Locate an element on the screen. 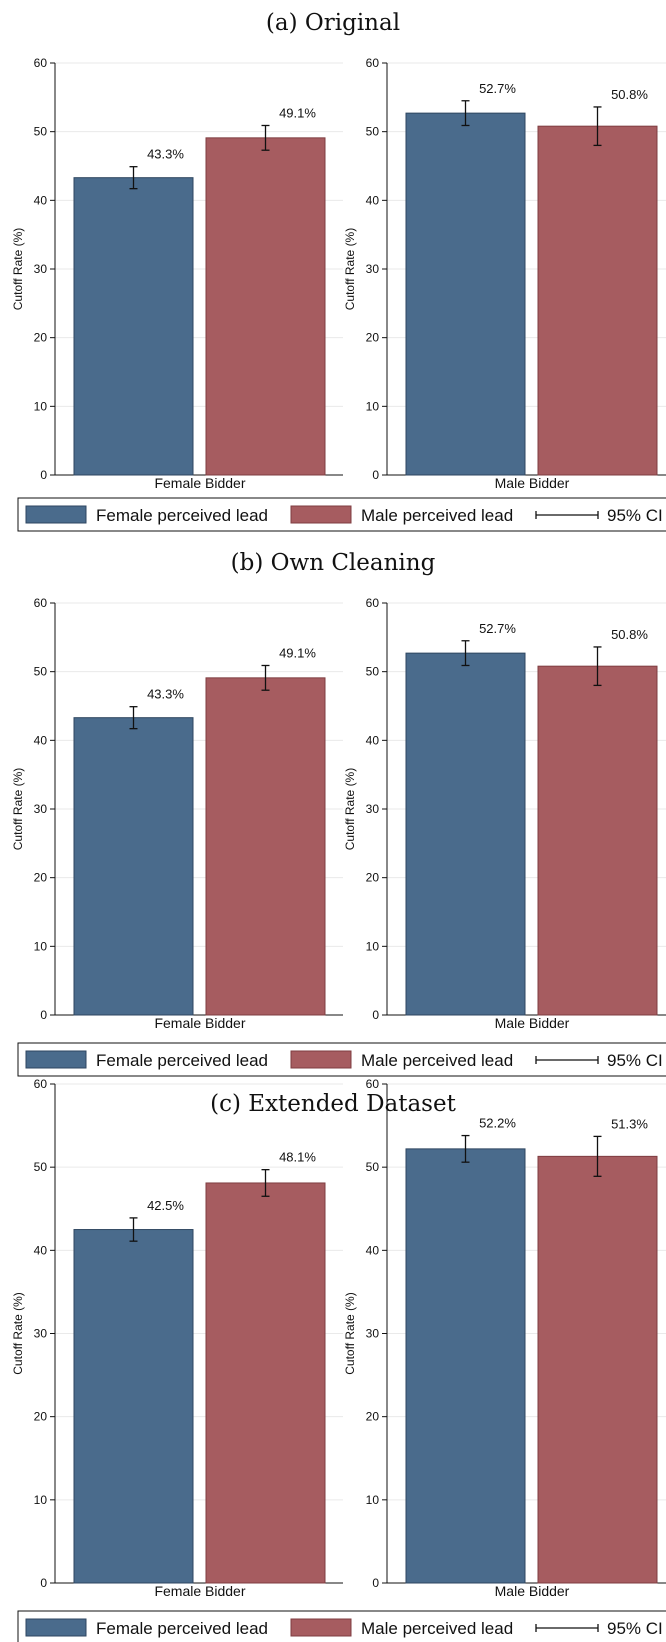 This screenshot has width=666, height=1642. data-label: 52.2% is located at coordinates (497, 1123).